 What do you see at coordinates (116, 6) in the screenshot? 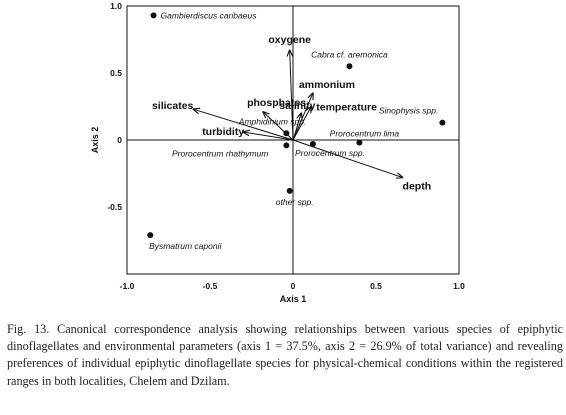
I see `y-tick-label: 1.0` at bounding box center [116, 6].